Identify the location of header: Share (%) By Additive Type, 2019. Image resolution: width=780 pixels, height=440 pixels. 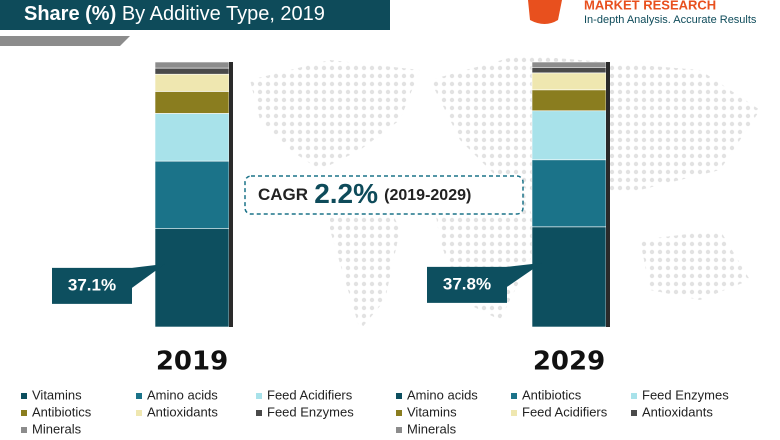
(195, 23).